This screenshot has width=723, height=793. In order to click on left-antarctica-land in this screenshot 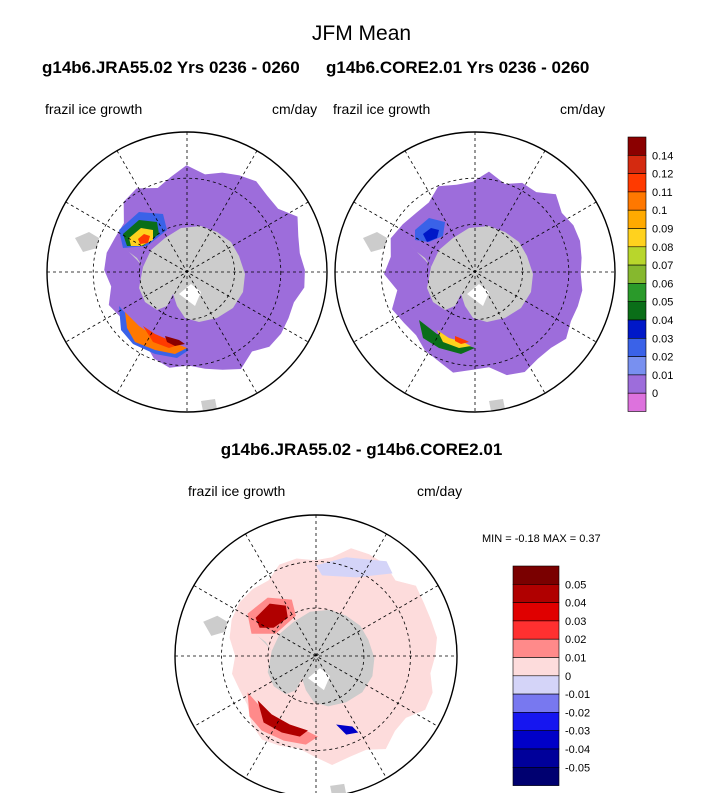, I will do `click(192, 274)`.